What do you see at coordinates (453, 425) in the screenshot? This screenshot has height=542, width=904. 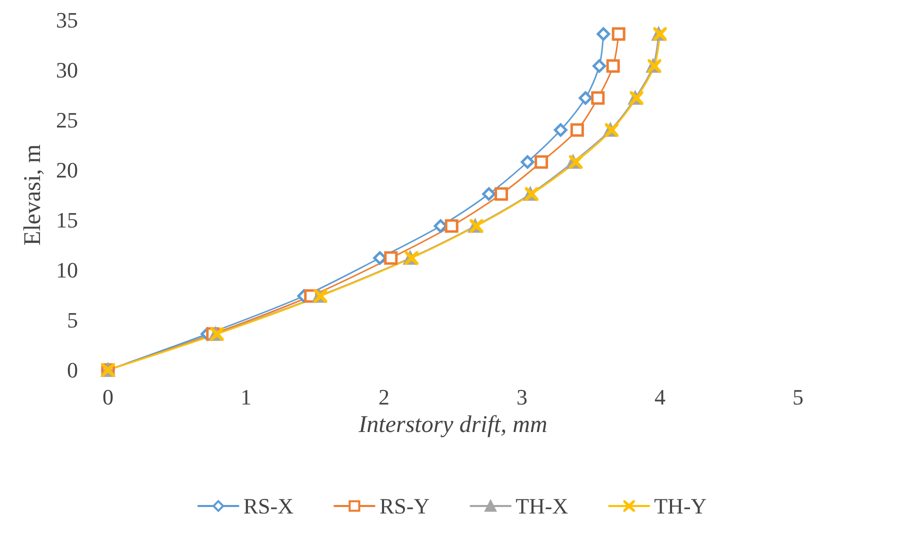 I see `x-axis-title: Interstory drift, mm` at bounding box center [453, 425].